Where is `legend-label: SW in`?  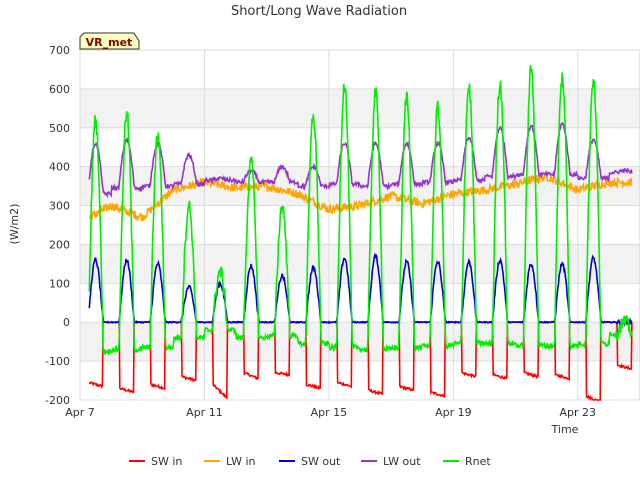
legend-label: SW in is located at coordinates (166, 461).